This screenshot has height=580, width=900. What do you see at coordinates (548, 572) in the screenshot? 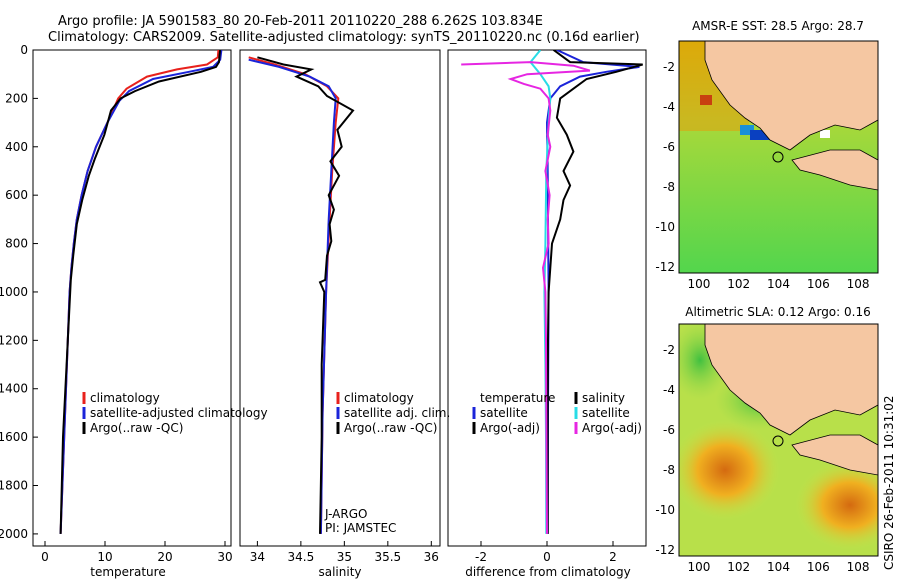
I see `difference-axis-label: difference from climatology` at bounding box center [548, 572].